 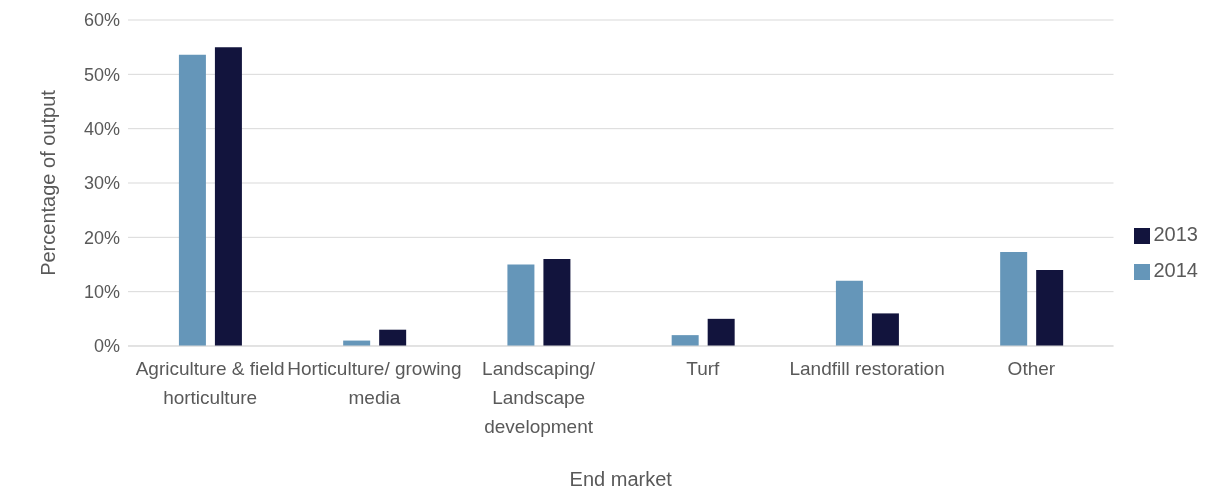 I want to click on y-tick-label: 20%, so click(x=101, y=237).